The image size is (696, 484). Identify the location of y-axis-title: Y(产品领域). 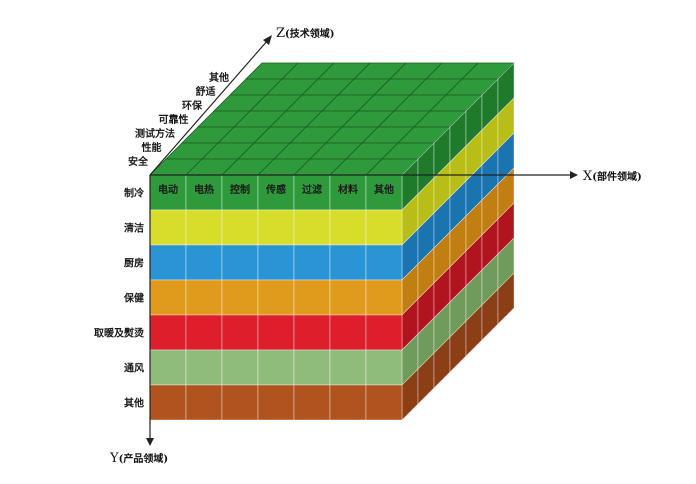
(138, 458).